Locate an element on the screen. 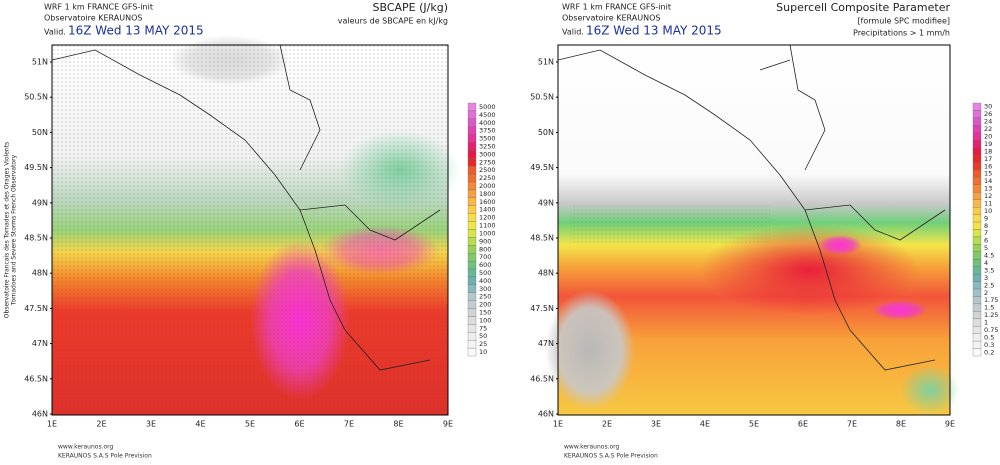 This screenshot has width=1000, height=465. scale-label: 1 is located at coordinates (986, 323).